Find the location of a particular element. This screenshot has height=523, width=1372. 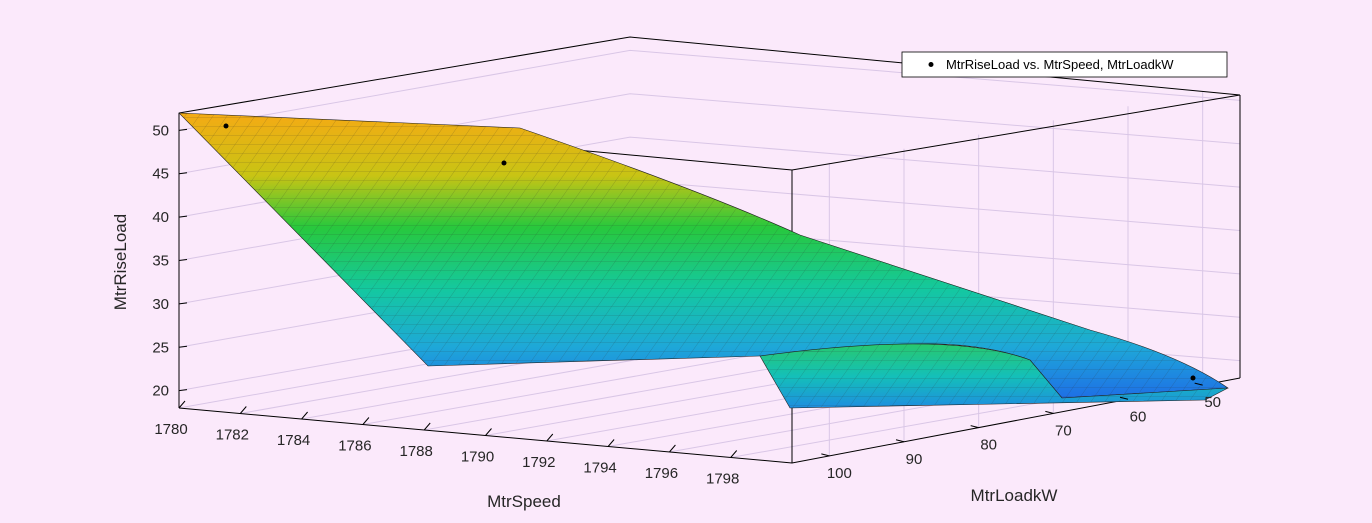

legend: MtrRiseLoad vs. MtrSpeed, MtrLoadkW is located at coordinates (1064, 64).